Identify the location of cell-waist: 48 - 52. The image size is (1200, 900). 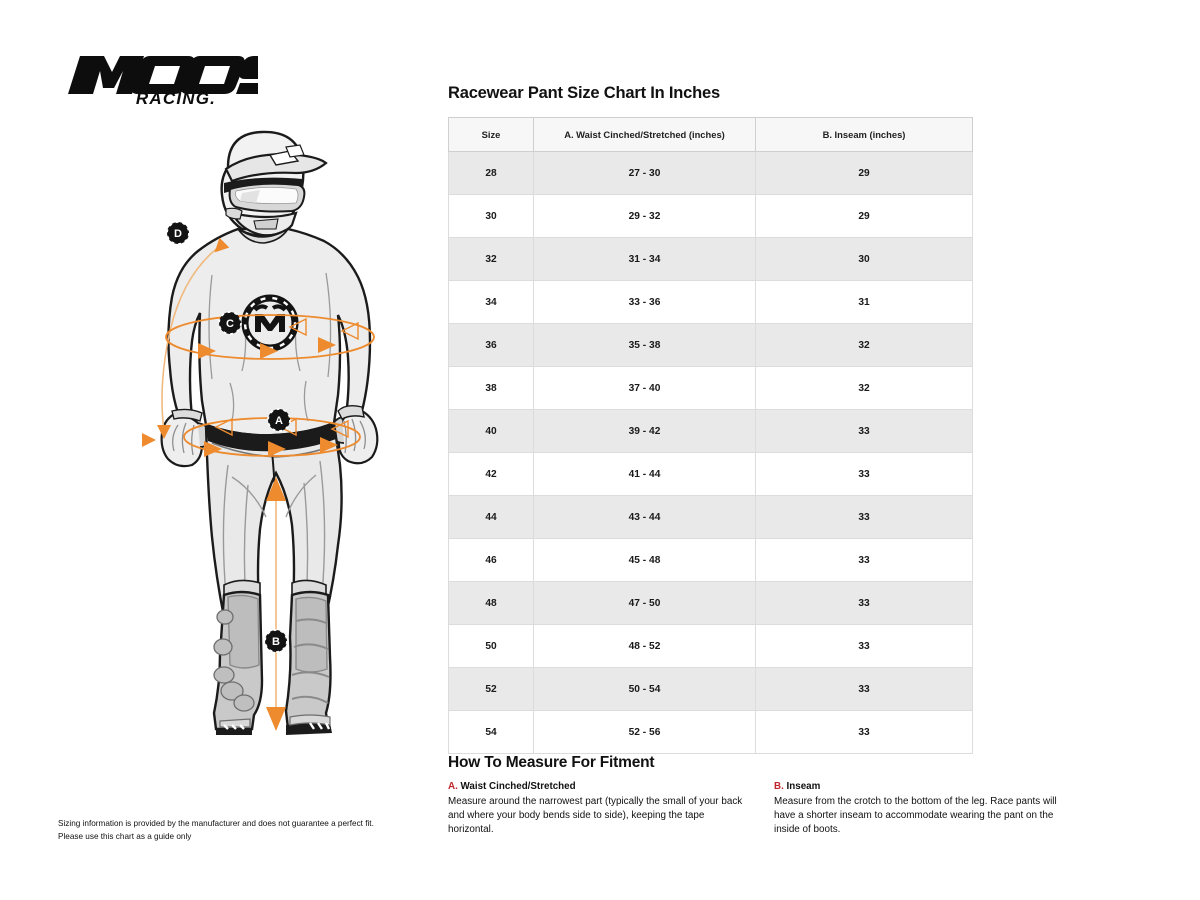
(644, 646).